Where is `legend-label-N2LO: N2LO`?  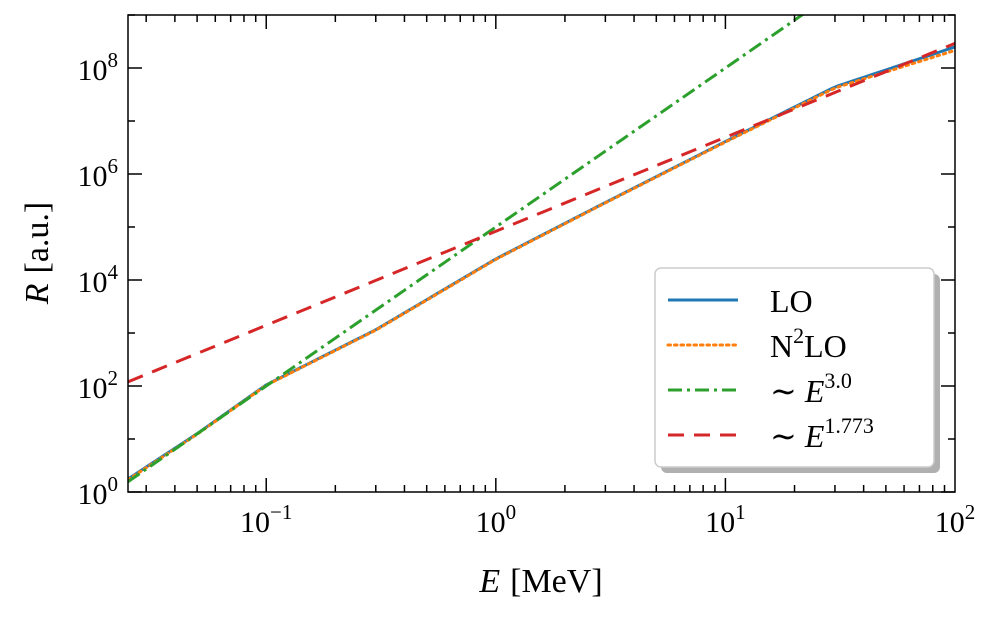
legend-label-N2LO: N2LO is located at coordinates (808, 343).